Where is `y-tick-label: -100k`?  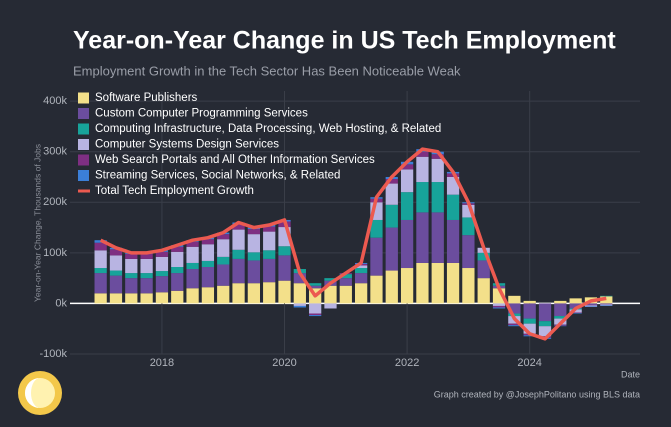
y-tick-label: -100k is located at coordinates (53, 354).